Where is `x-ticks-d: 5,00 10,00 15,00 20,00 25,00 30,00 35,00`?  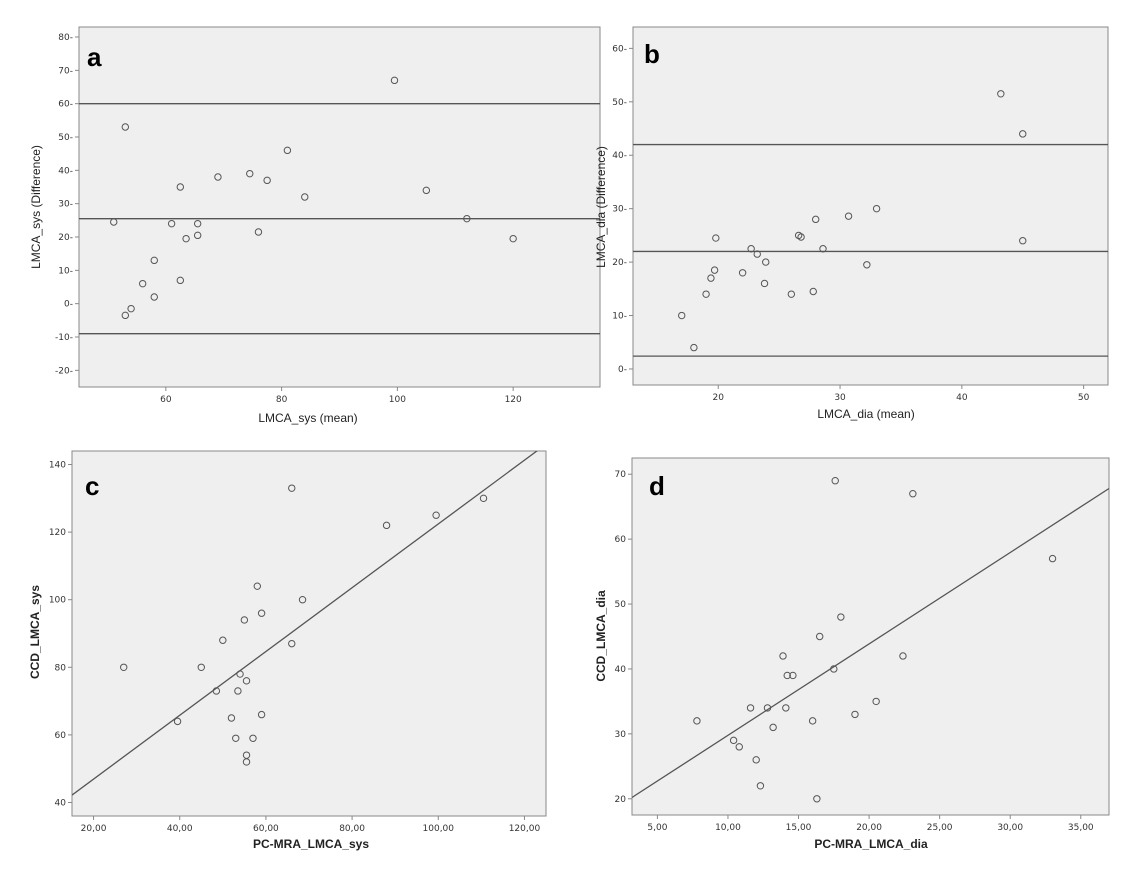
x-ticks-d: 5,00 10,00 15,00 20,00 25,00 30,00 35,00 is located at coordinates (870, 824).